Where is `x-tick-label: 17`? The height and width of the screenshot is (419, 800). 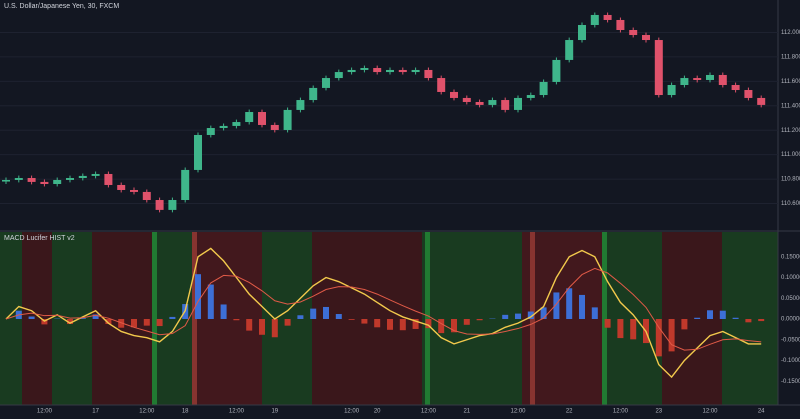
x-tick-label: 17 is located at coordinates (95, 412).